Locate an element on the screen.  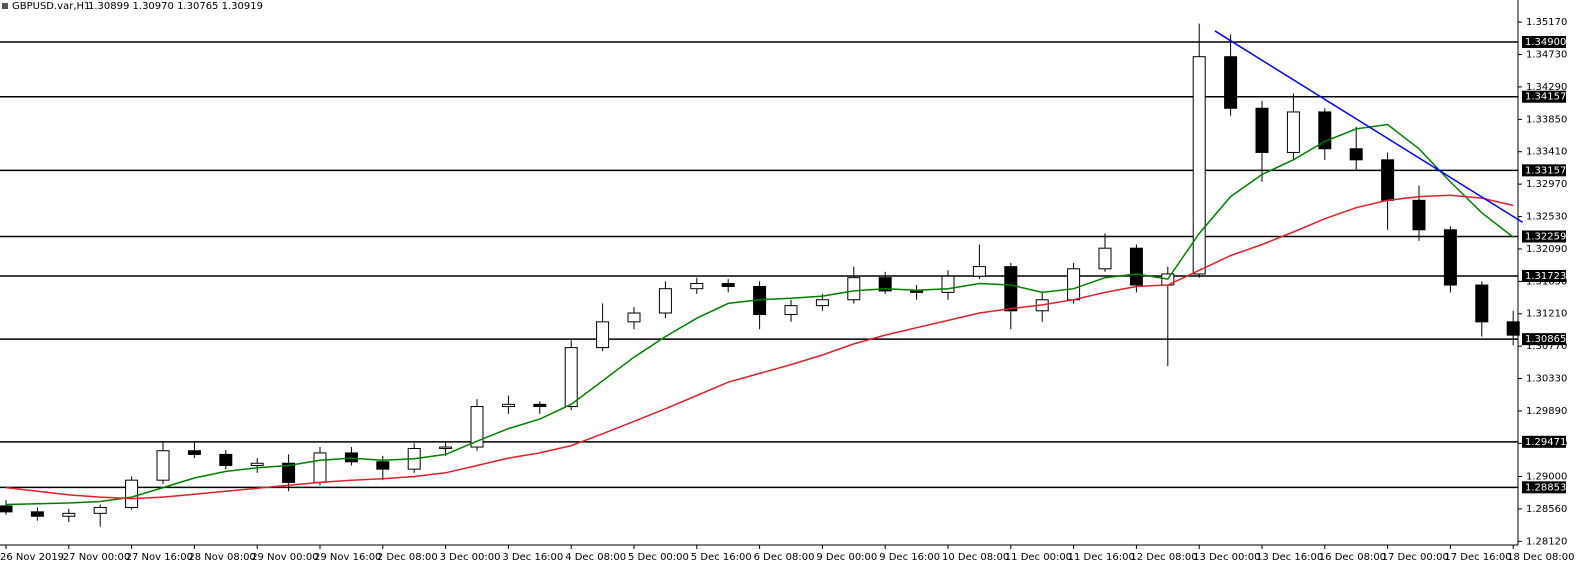
y-tick-label: 1.33410 is located at coordinates (1546, 152).